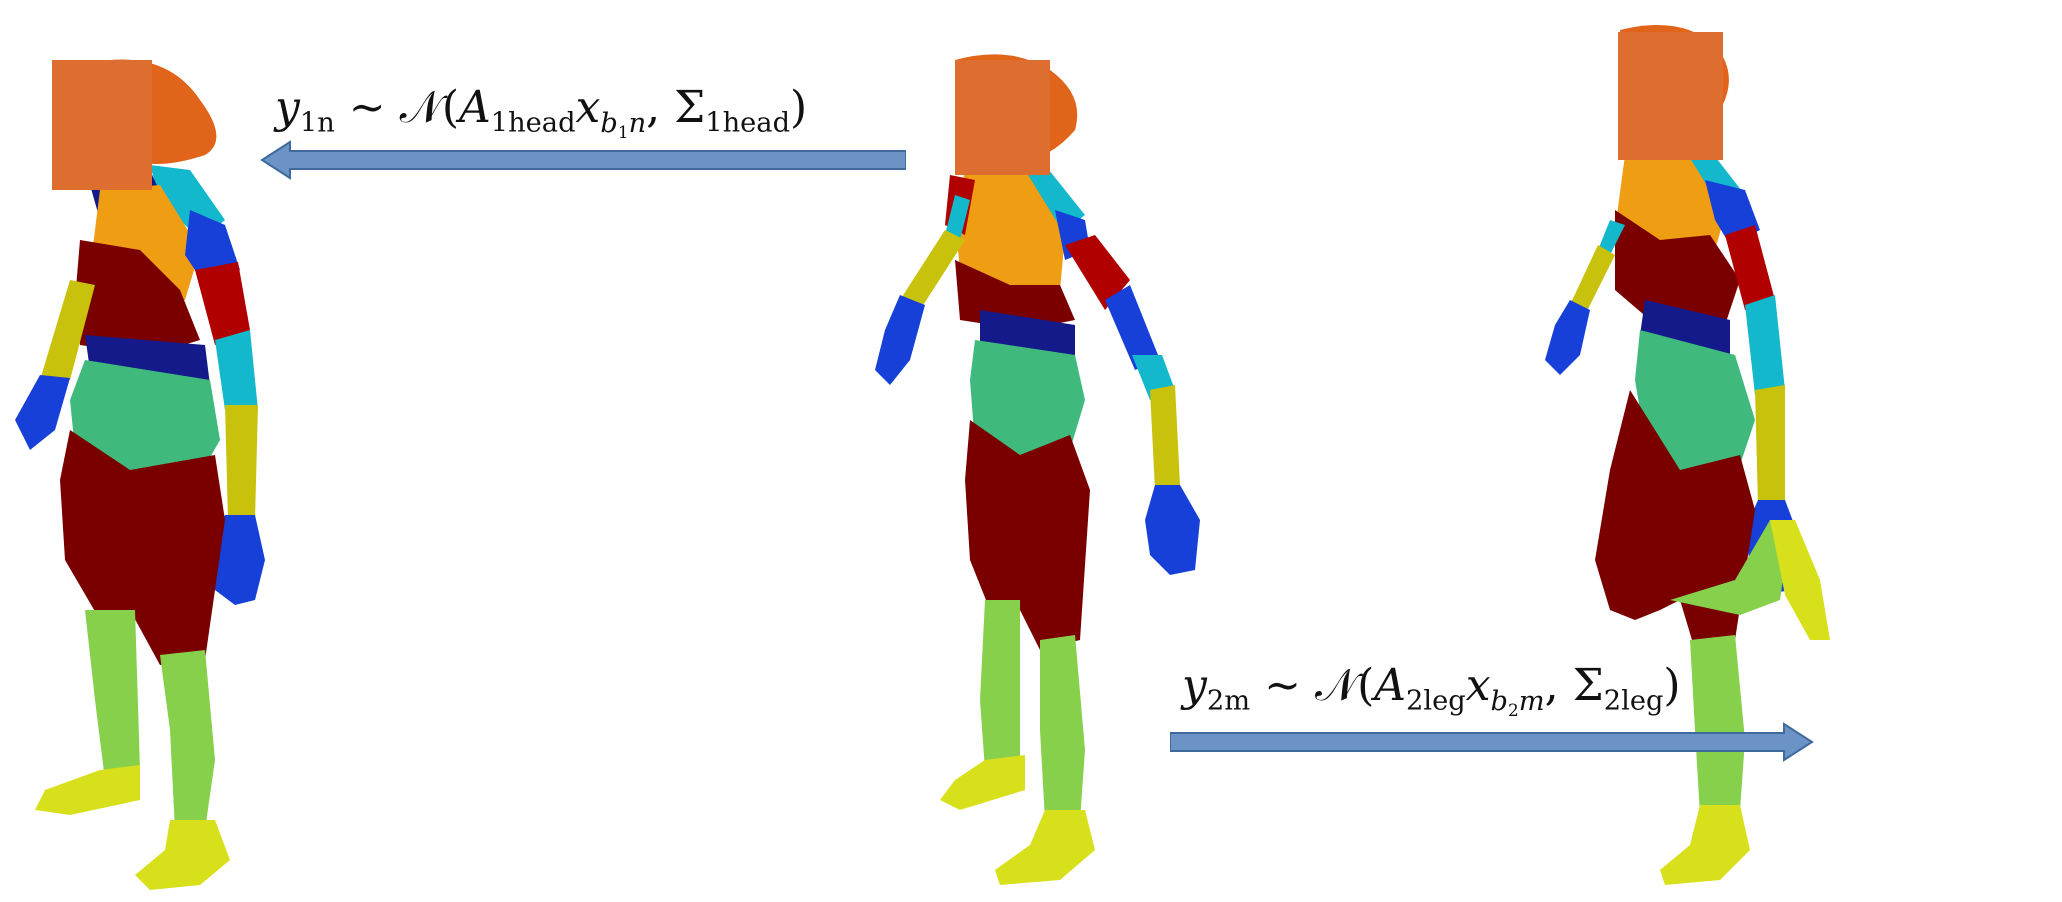 This screenshot has width=2062, height=902. Describe the element at coordinates (1436, 701) in the screenshot. I see `formula-bottom-A-sub: 2leg` at that location.